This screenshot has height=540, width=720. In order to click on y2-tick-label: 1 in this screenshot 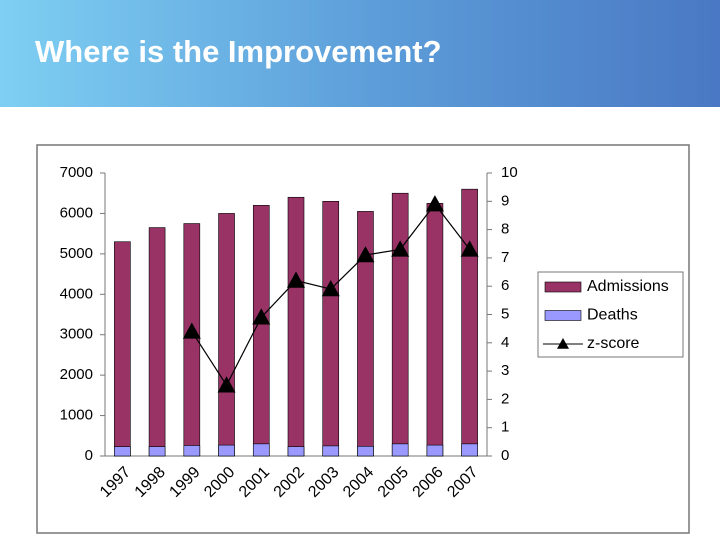, I will do `click(505, 427)`.